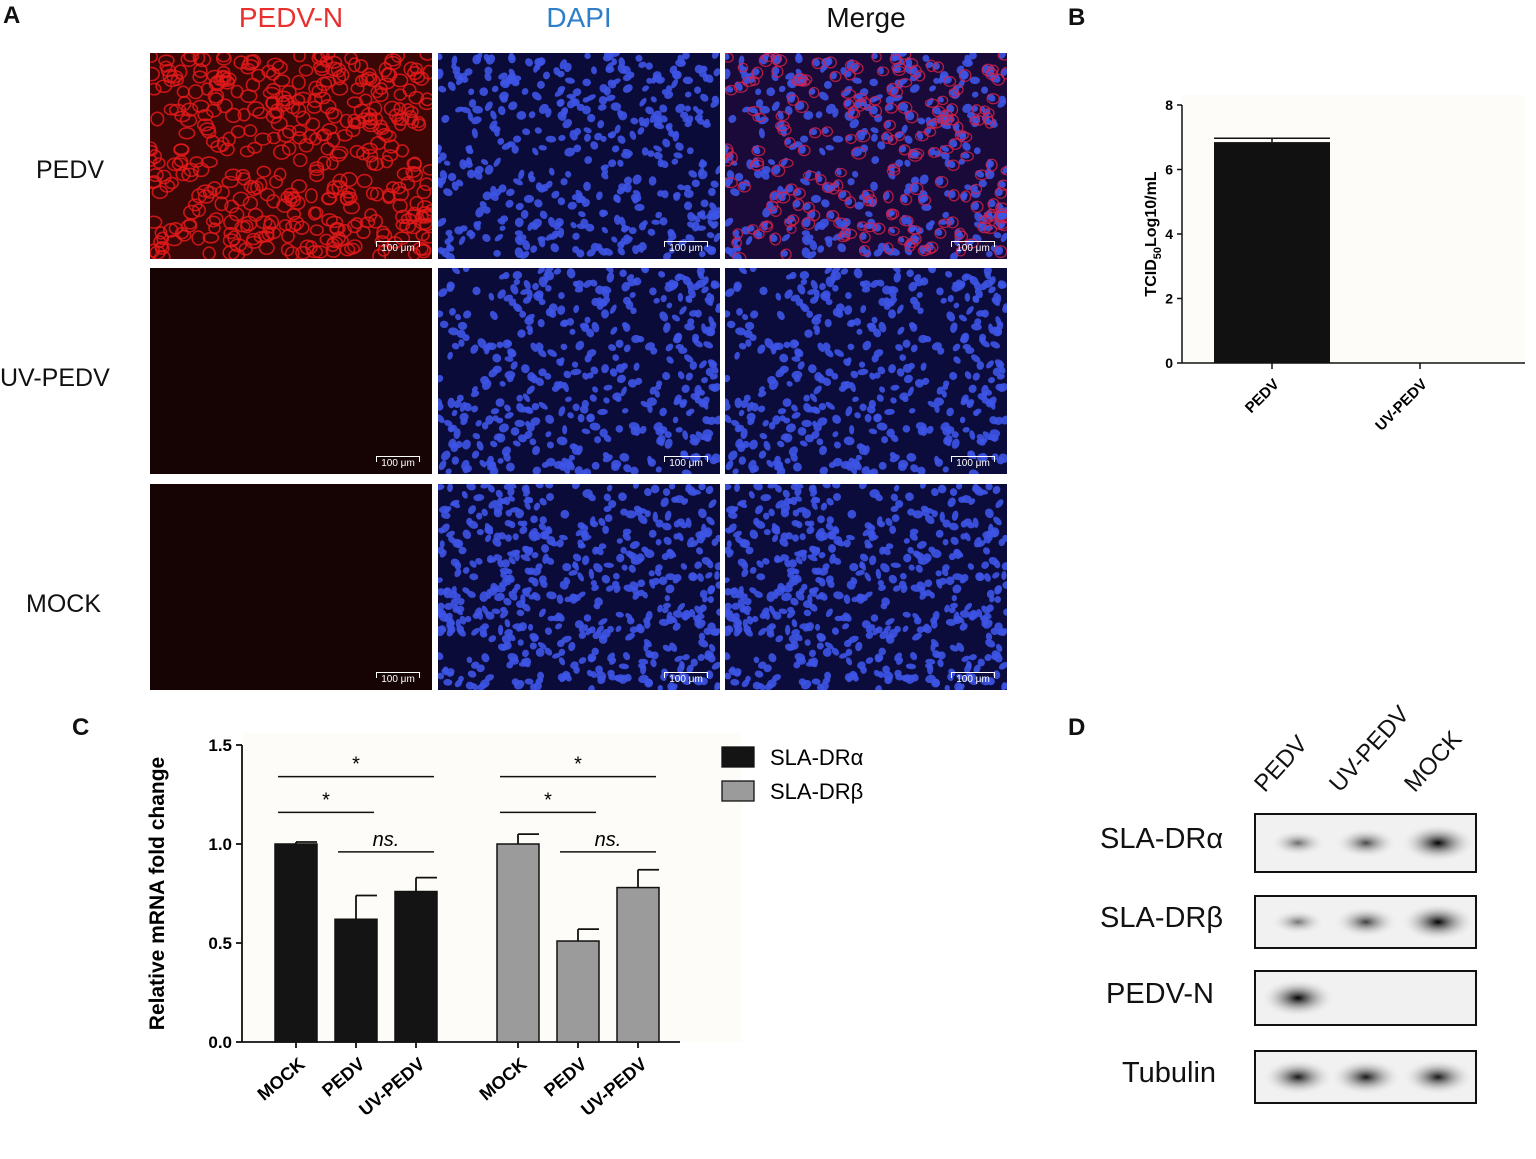 This screenshot has height=1159, width=1536. I want to click on row-label-uv-pedv: UV-PEDV, so click(55, 378).